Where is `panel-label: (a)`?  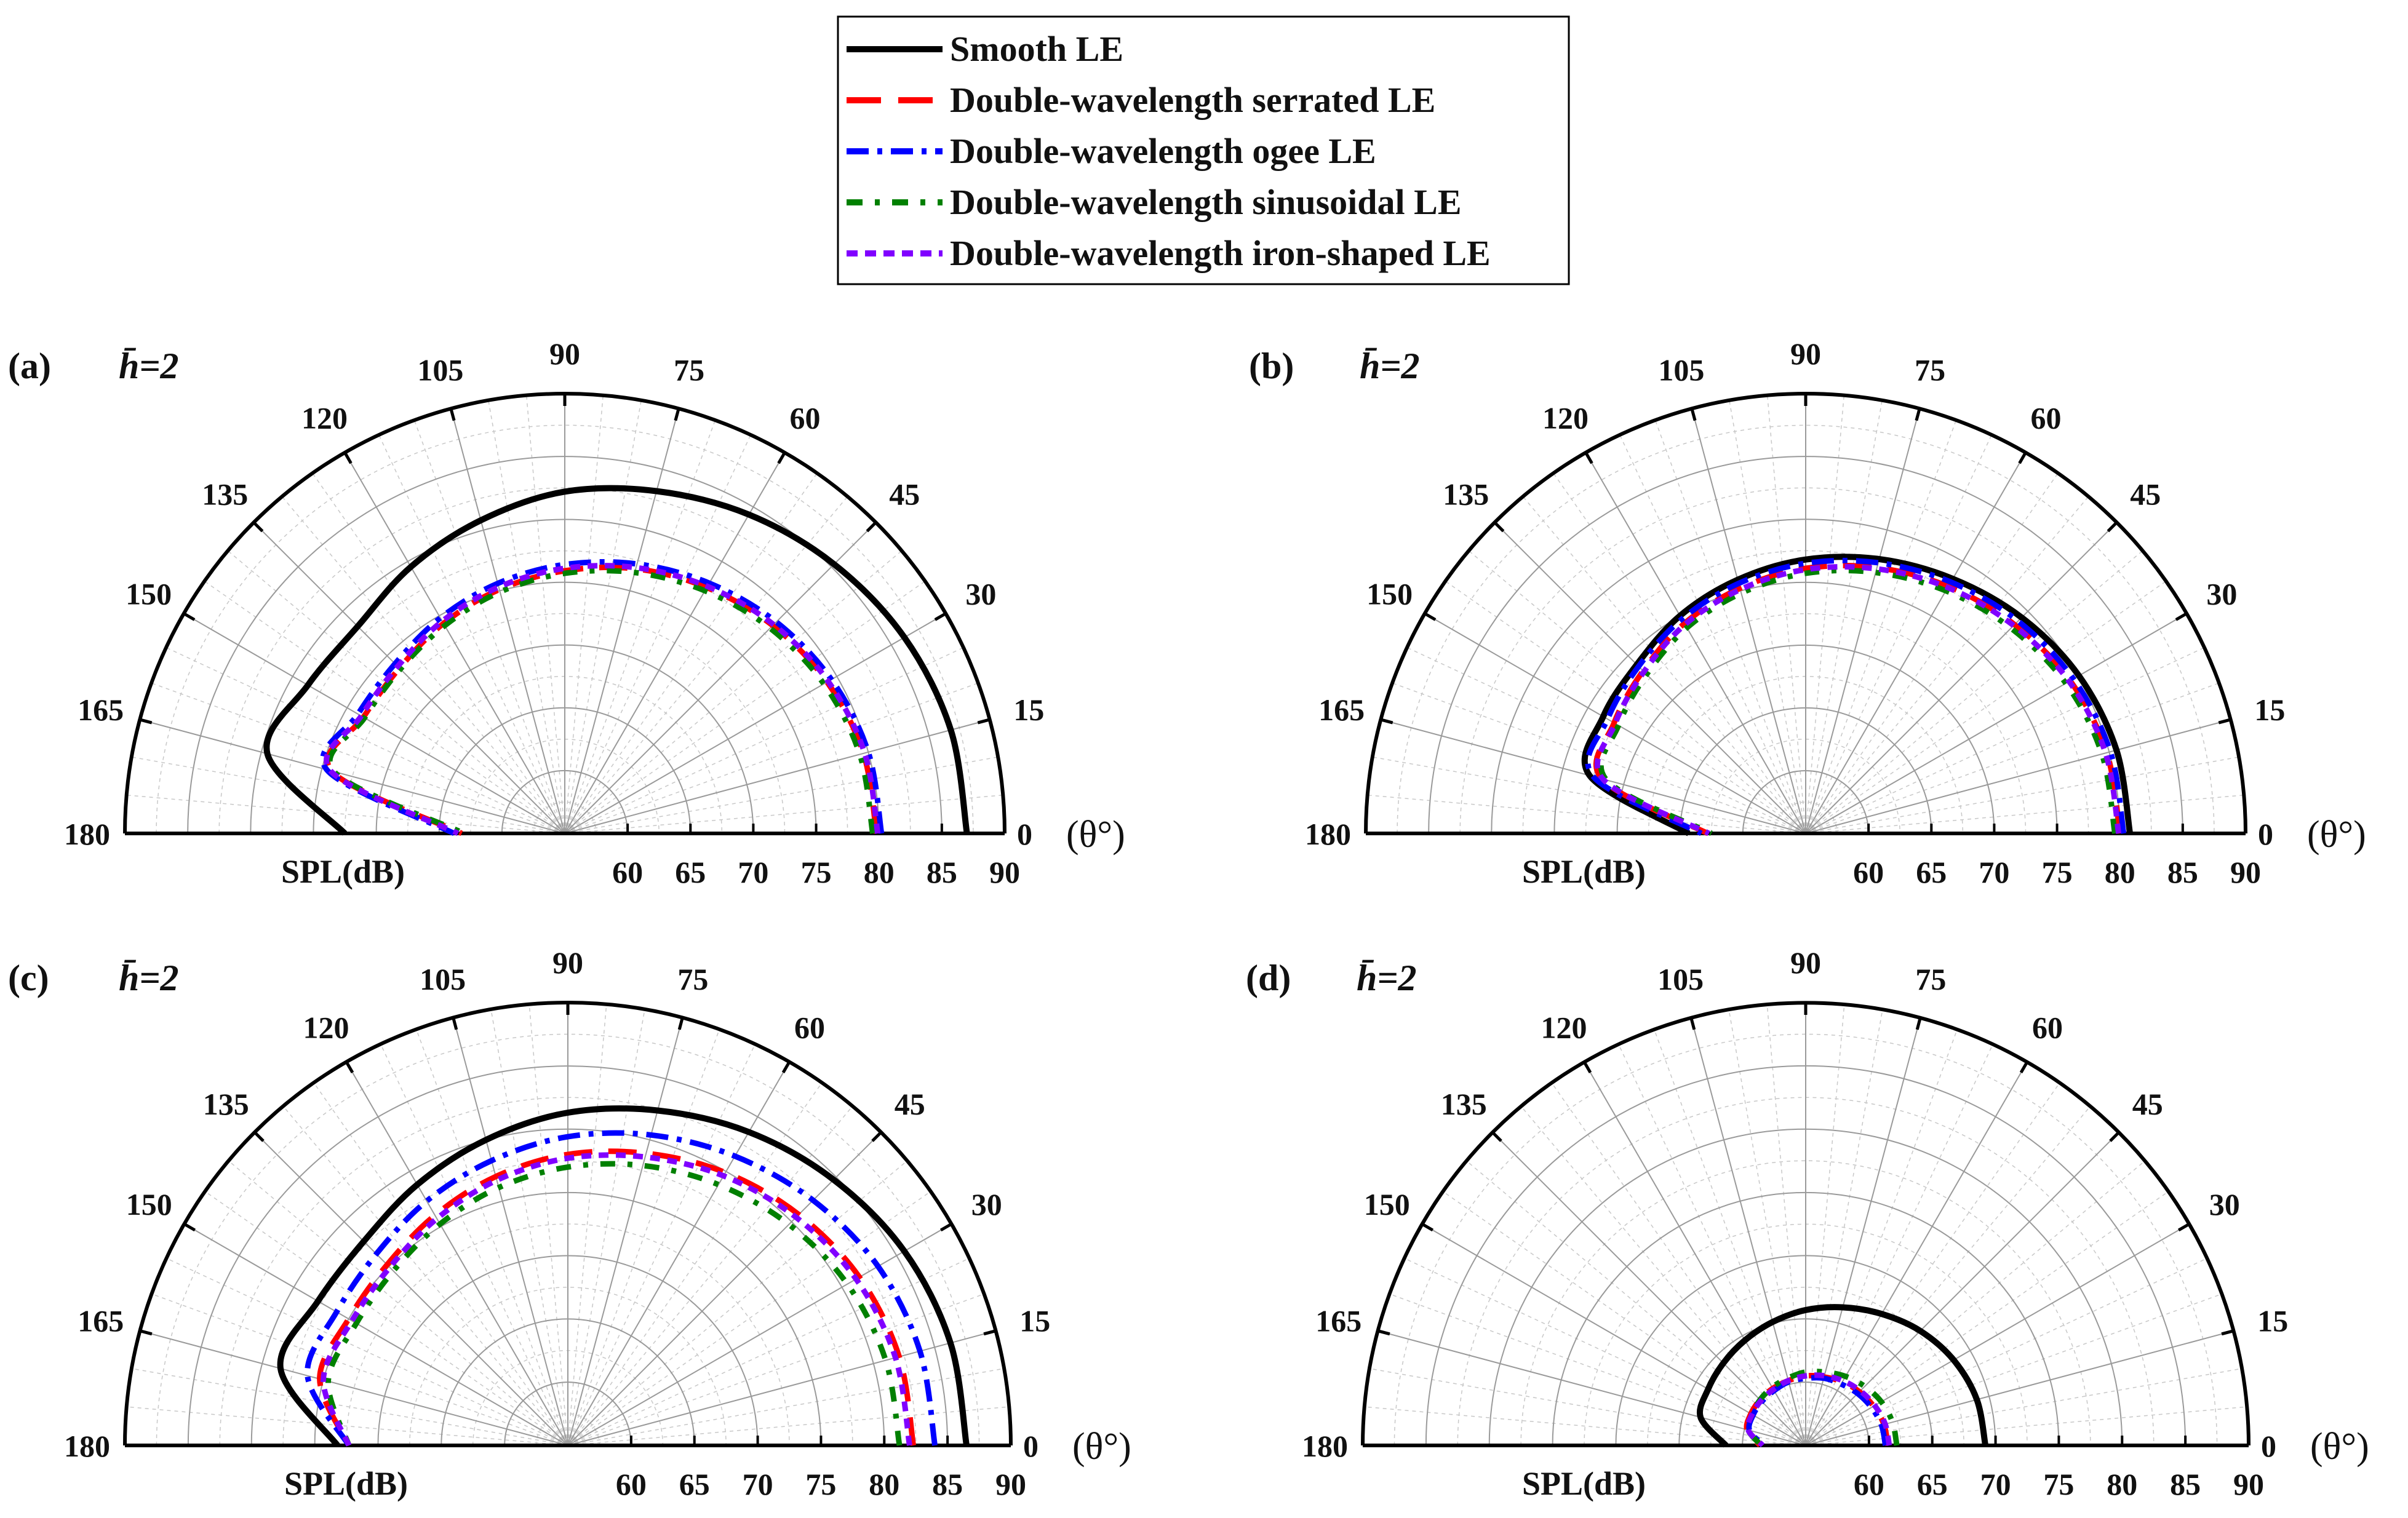 panel-label: (a) is located at coordinates (29, 366).